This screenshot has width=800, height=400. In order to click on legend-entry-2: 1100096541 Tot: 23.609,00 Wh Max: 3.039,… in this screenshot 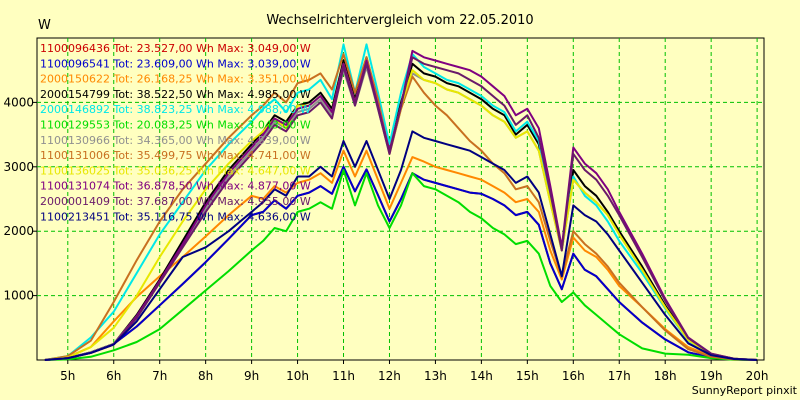, I will do `click(175, 63)`.